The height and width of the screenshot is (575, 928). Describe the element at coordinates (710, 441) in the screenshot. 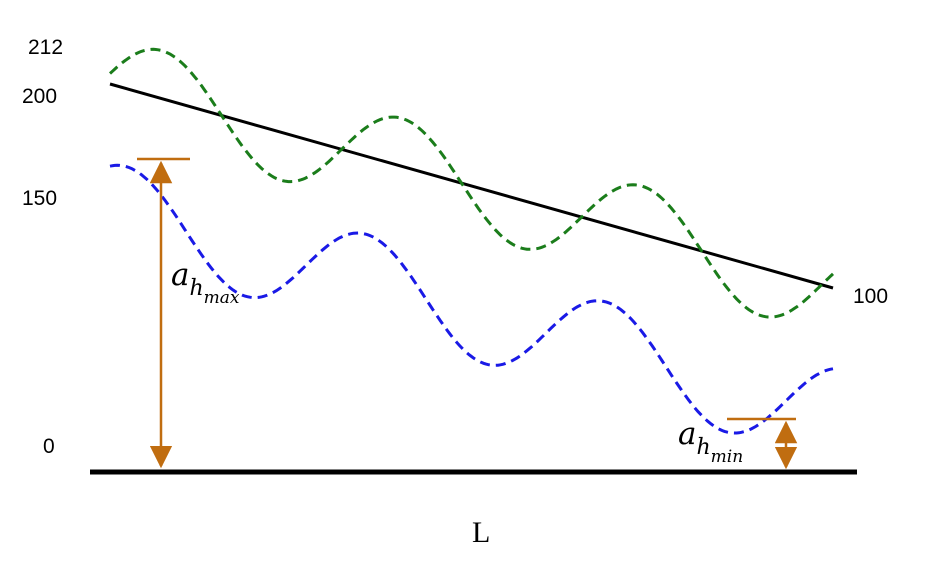

I see `min-height-label: ahmin` at that location.